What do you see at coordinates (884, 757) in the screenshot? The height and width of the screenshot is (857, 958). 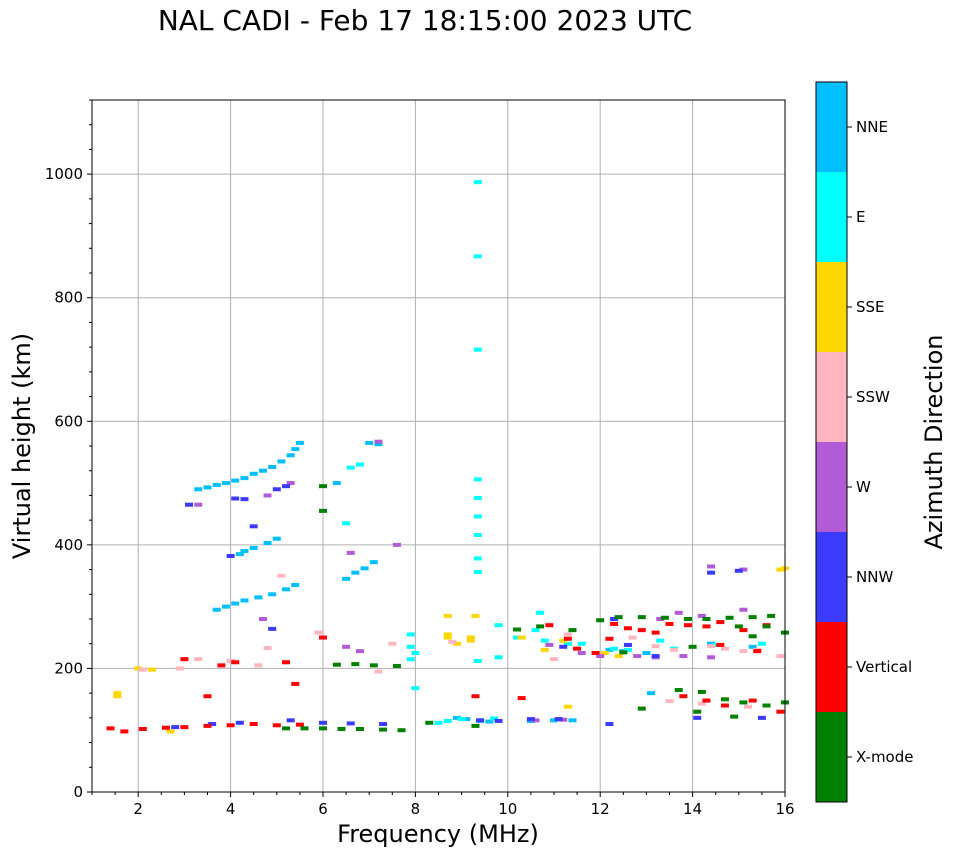 I see `colorbar-tick-label: X-mode` at bounding box center [884, 757].